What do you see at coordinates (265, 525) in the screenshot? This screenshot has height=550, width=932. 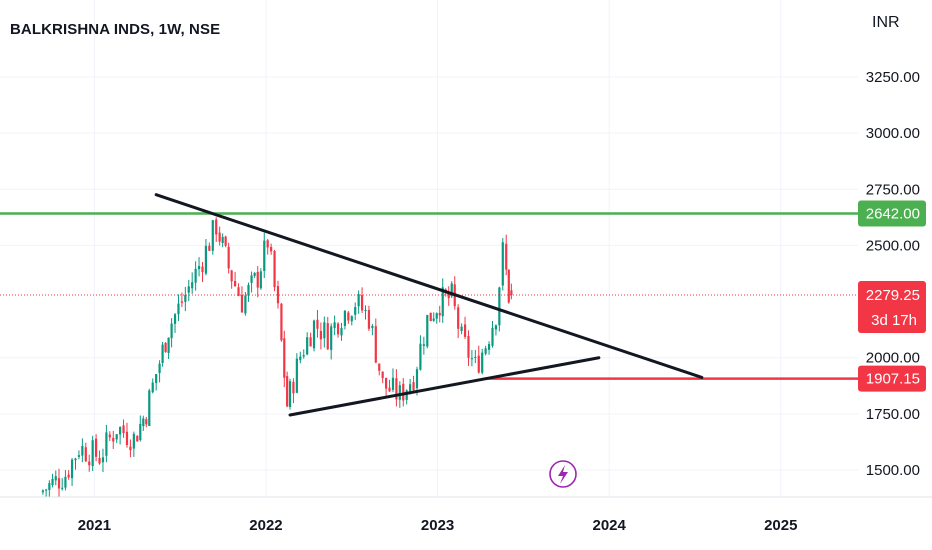 I see `x-tick-label: 2022` at bounding box center [265, 525].